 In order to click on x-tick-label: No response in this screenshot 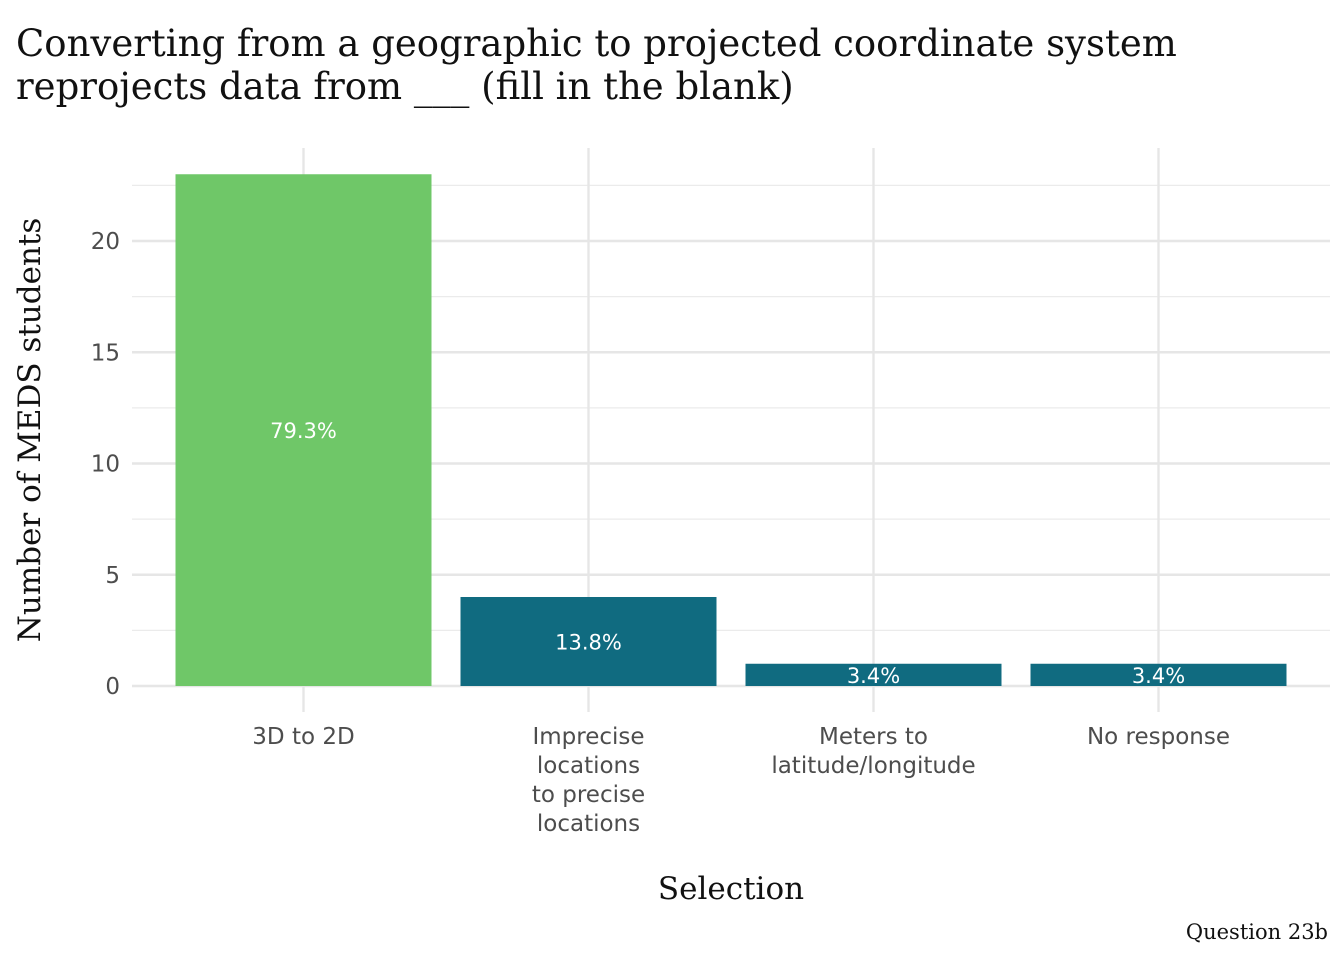, I will do `click(1158, 737)`.